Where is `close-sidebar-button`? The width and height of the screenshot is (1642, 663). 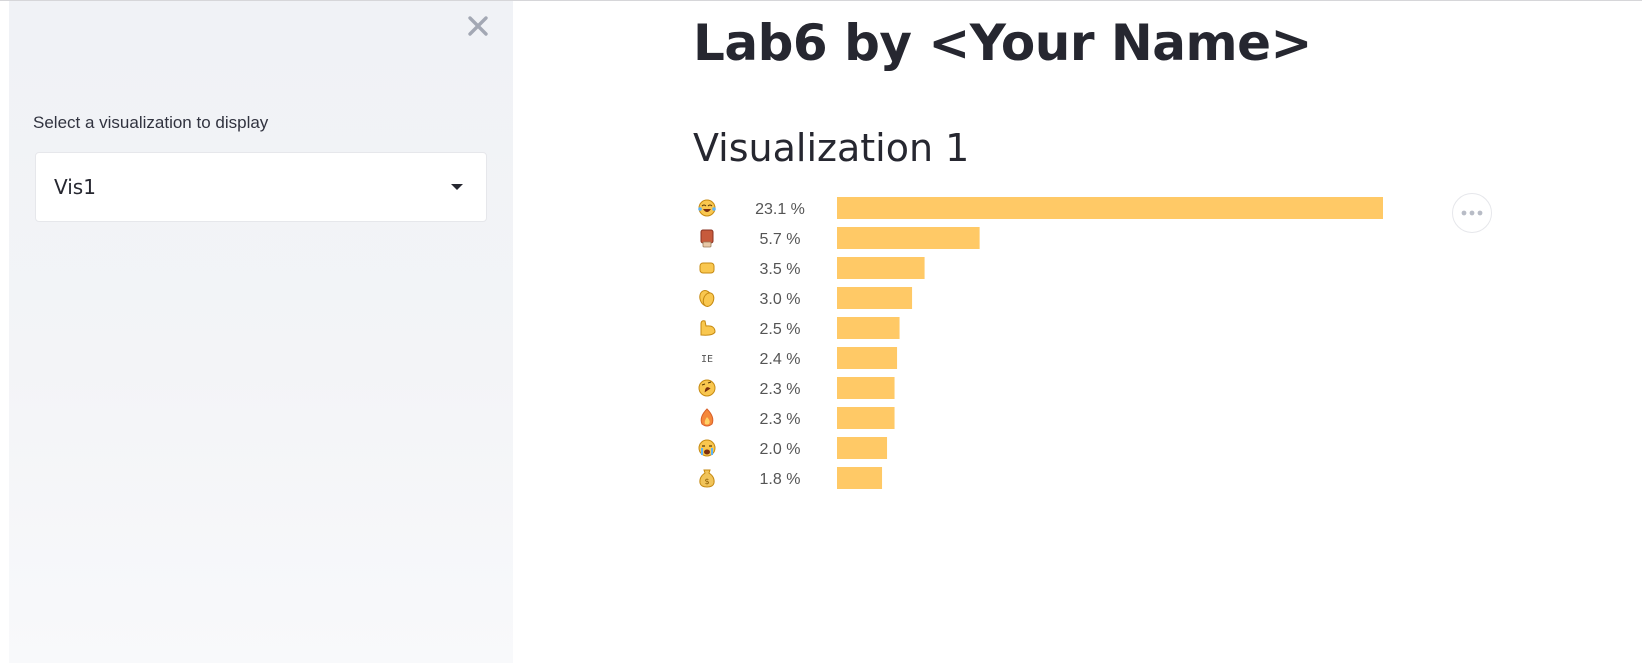 close-sidebar-button is located at coordinates (478, 26).